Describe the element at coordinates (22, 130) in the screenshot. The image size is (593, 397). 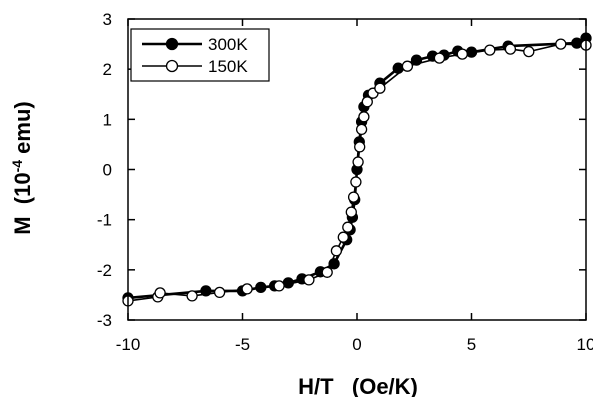
I see `y-axis-label-unit: emu)` at that location.